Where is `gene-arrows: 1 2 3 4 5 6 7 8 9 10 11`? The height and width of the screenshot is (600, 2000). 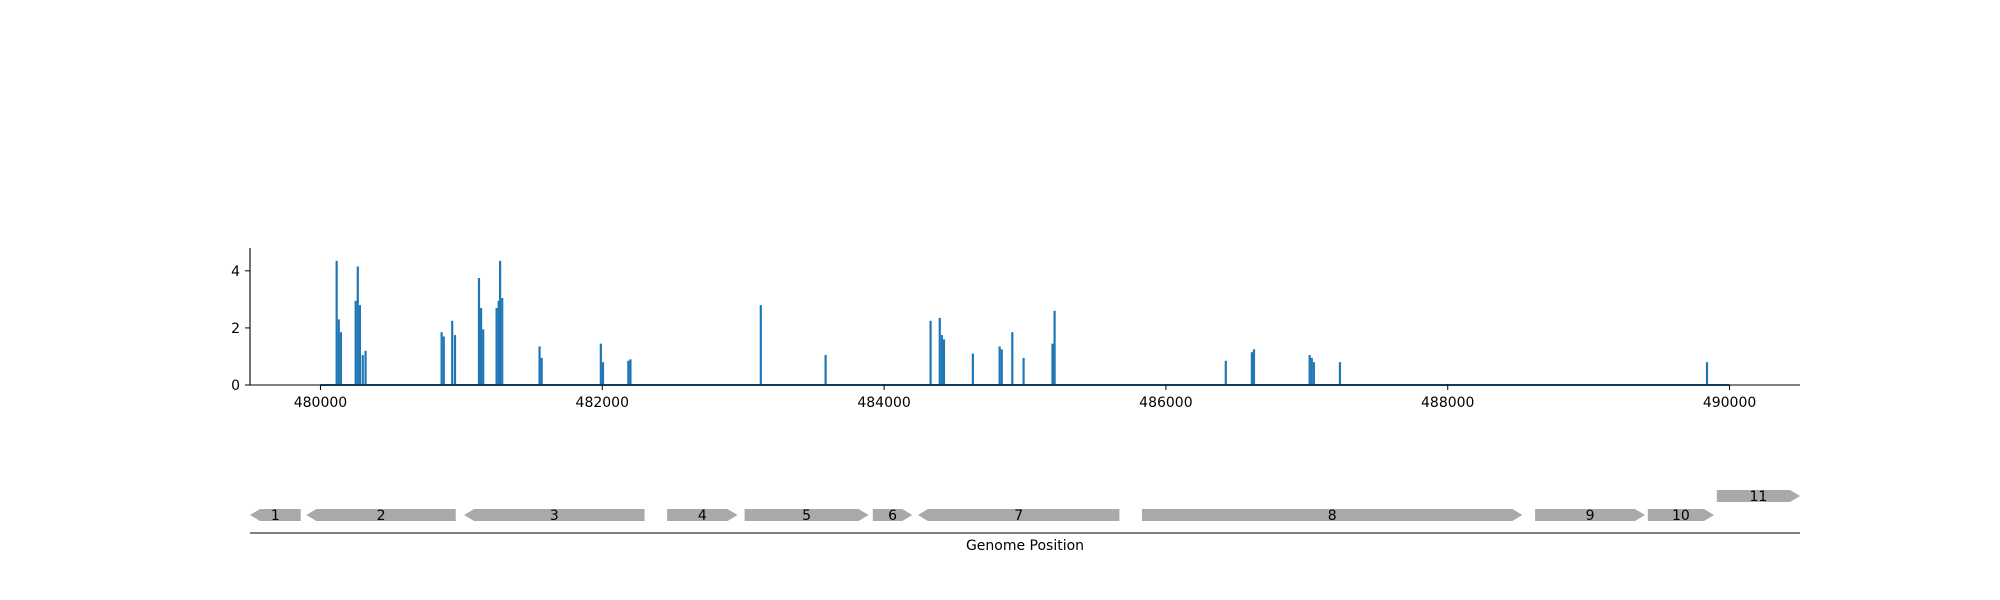
gene-arrows: 1 2 3 4 5 6 7 8 9 10 11 is located at coordinates (1025, 506).